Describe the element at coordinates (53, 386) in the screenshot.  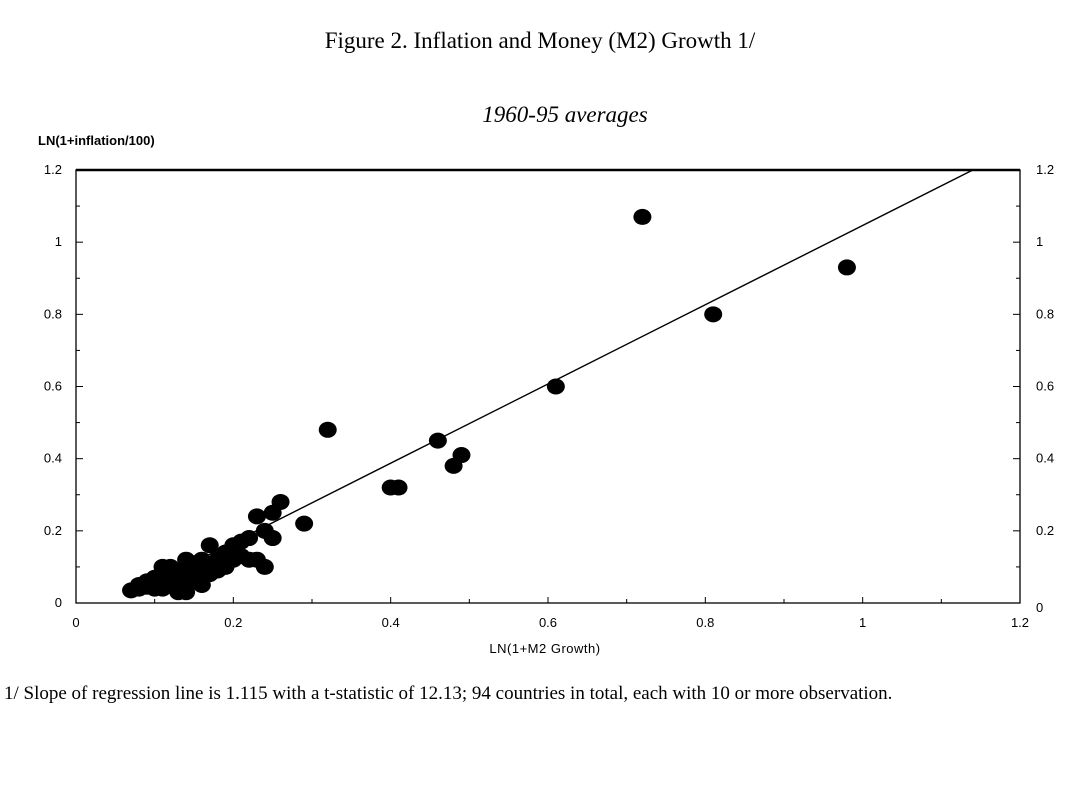
I see `y-tick-label-left: 0.6` at that location.